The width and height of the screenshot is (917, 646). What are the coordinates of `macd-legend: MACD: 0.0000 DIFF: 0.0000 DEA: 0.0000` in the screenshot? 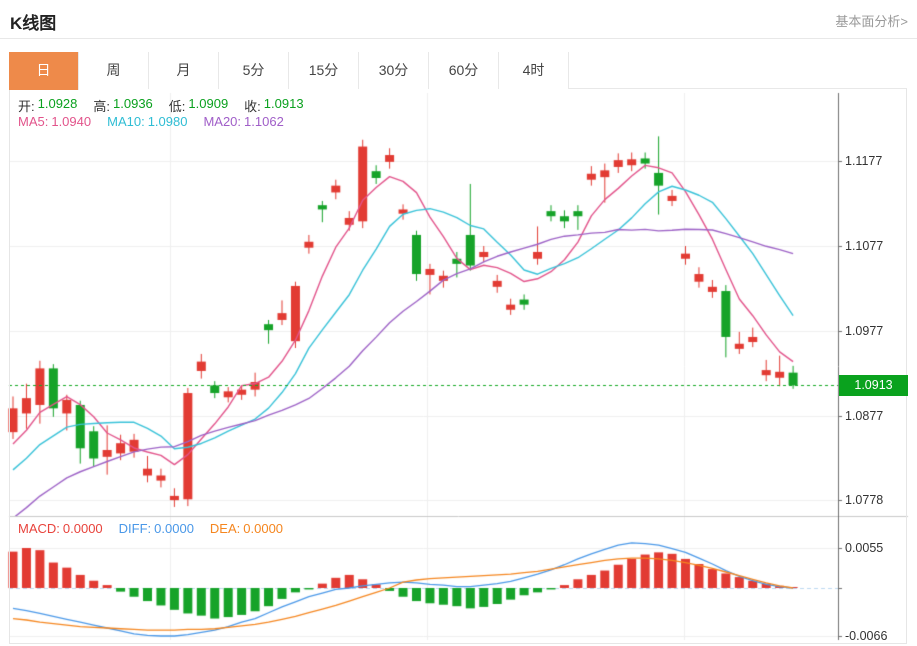 It's located at (150, 528).